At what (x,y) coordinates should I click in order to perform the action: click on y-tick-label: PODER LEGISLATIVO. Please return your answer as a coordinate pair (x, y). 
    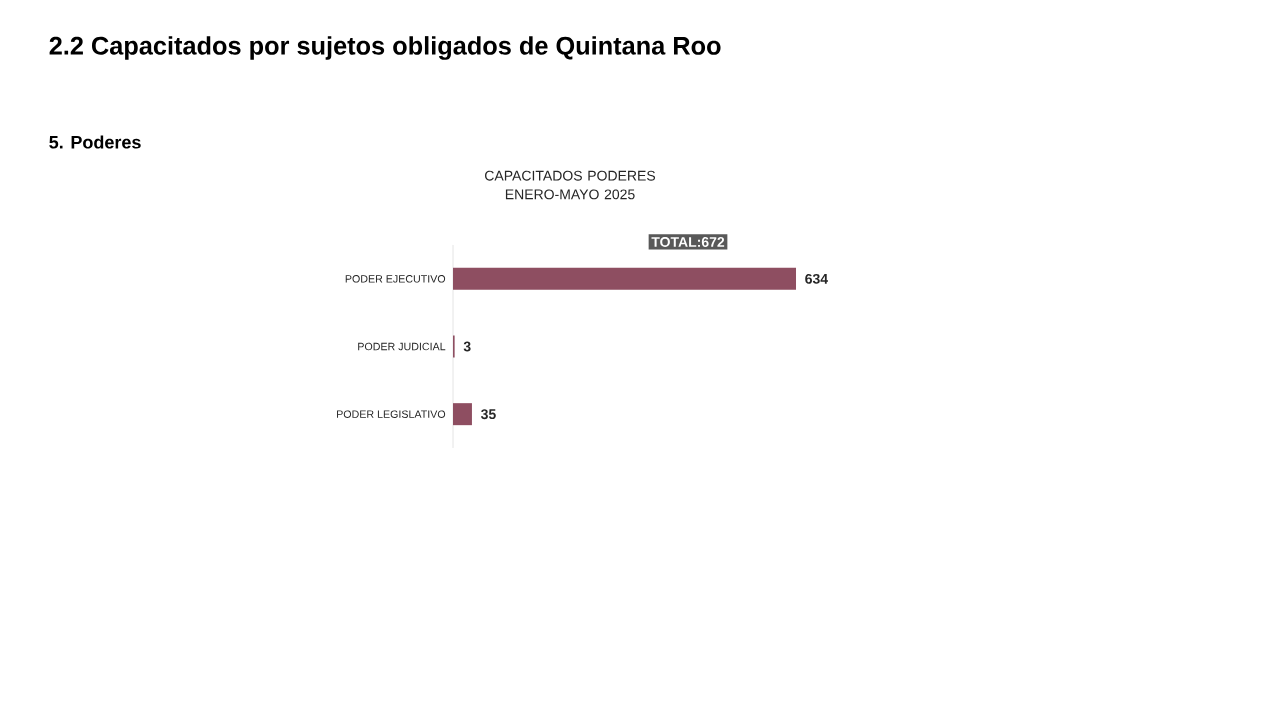
    Looking at the image, I should click on (391, 414).